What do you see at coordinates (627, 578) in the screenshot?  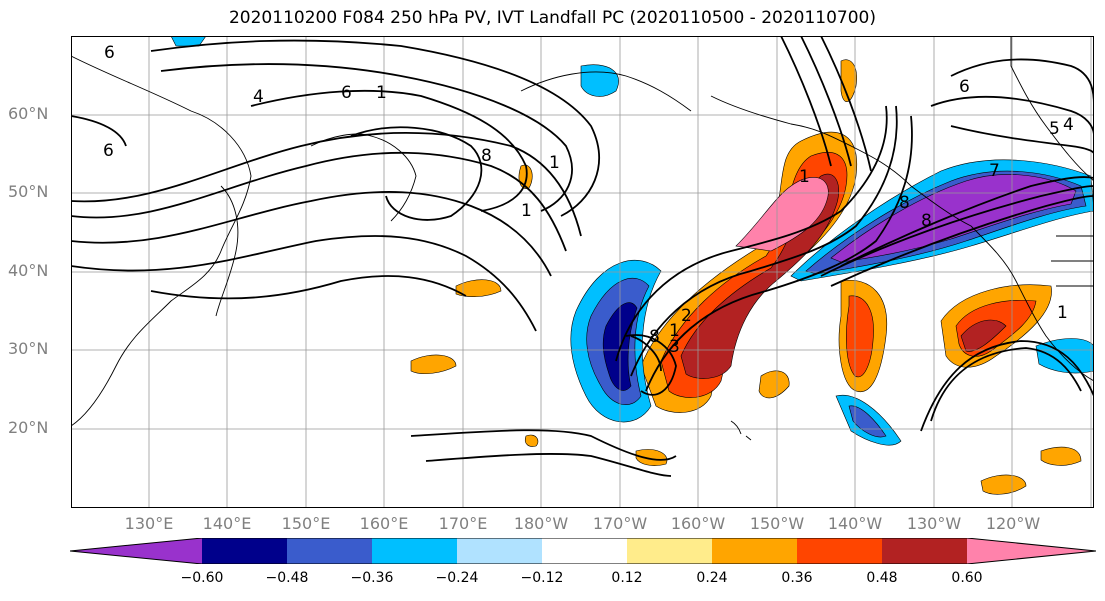 I see `colorbar-tick-label: 0.12` at bounding box center [627, 578].